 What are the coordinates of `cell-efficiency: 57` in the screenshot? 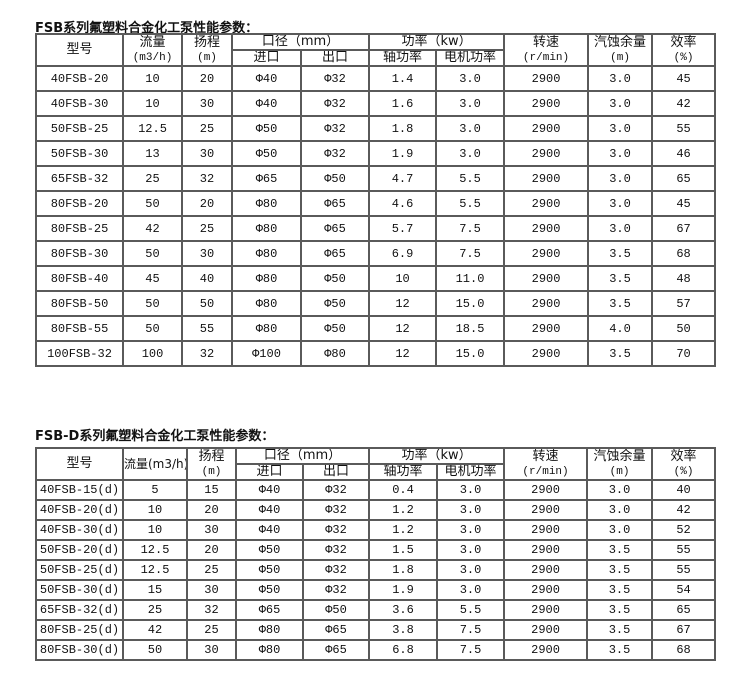 It's located at (684, 303).